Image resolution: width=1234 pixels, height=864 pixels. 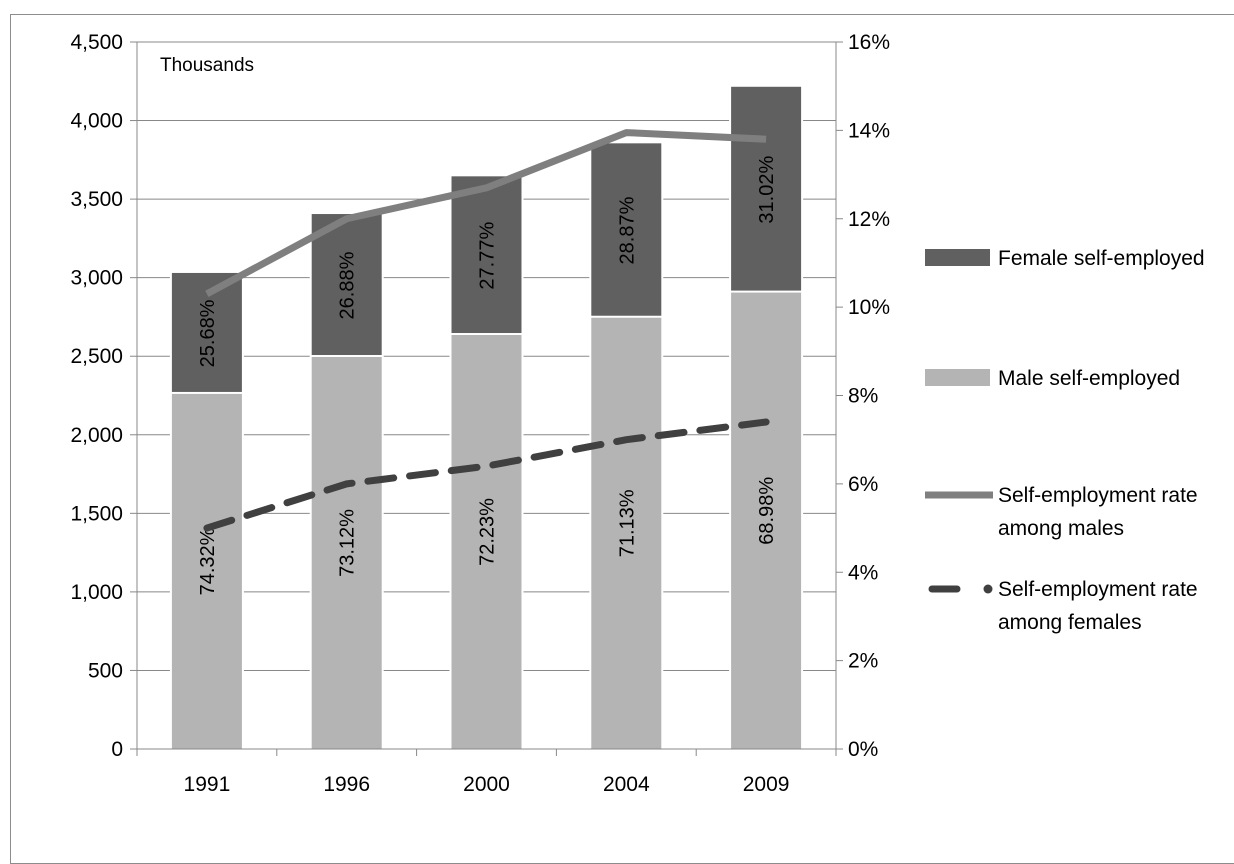 I want to click on male-rate-line, so click(x=486, y=213).